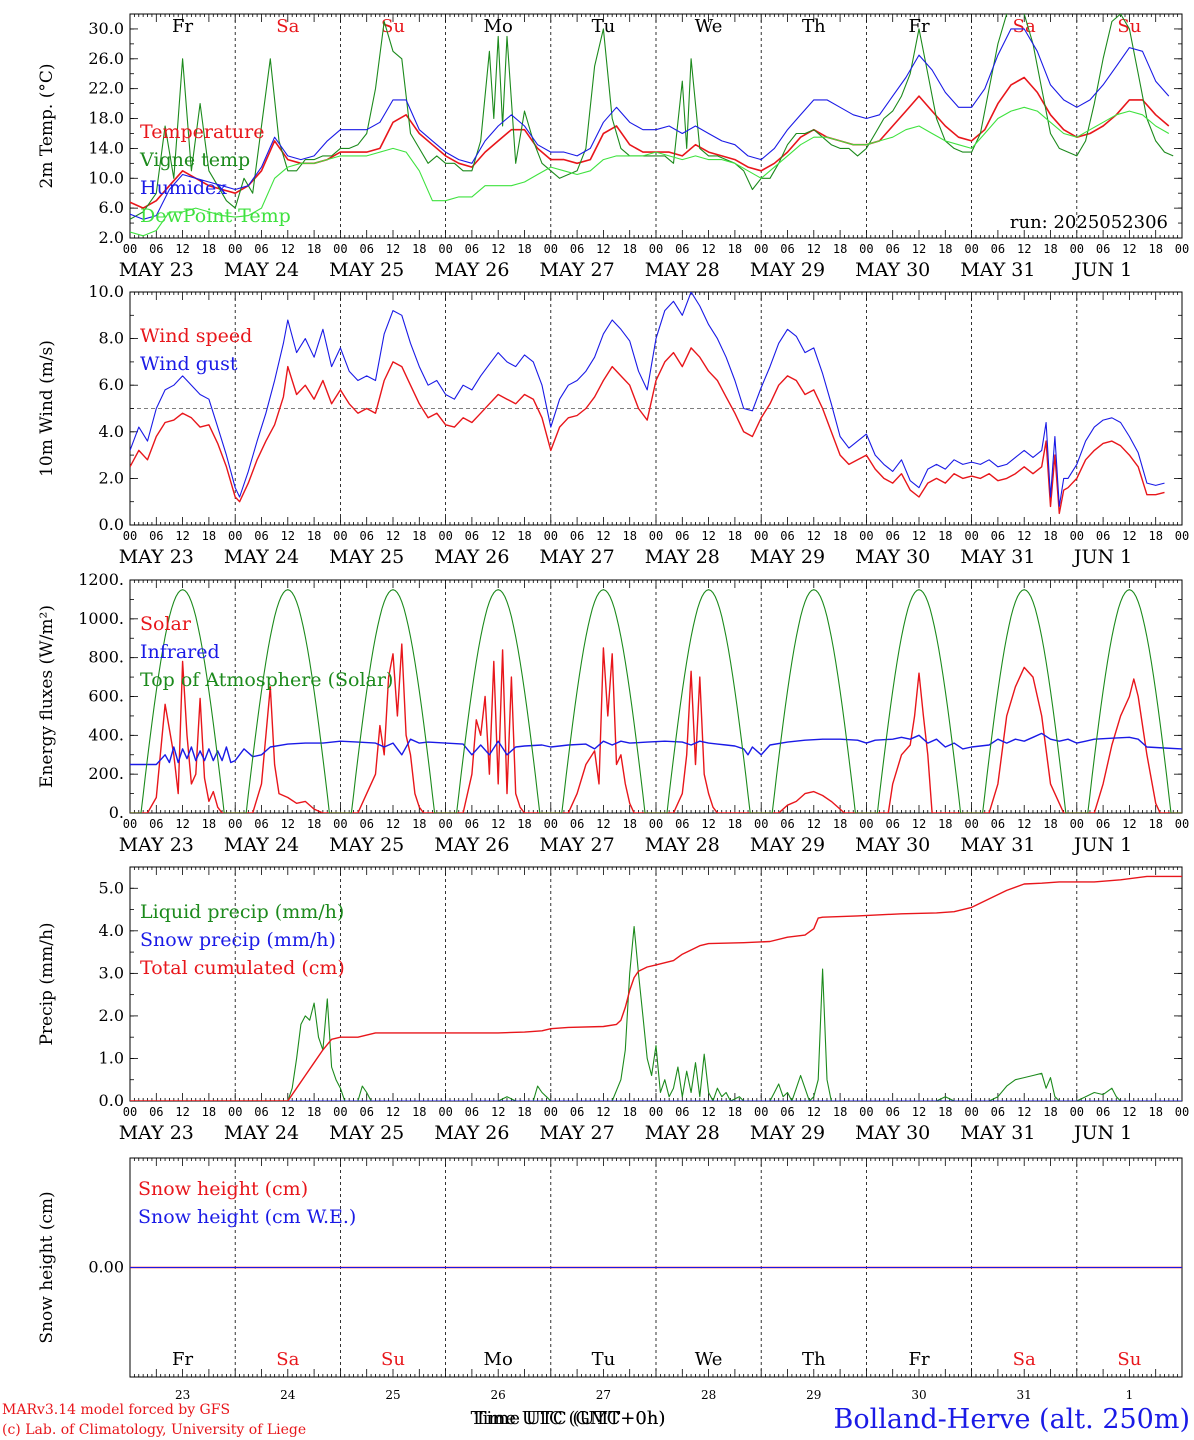 The image size is (1194, 1440). I want to click on x-date-label: MAY 31, so click(997, 557).